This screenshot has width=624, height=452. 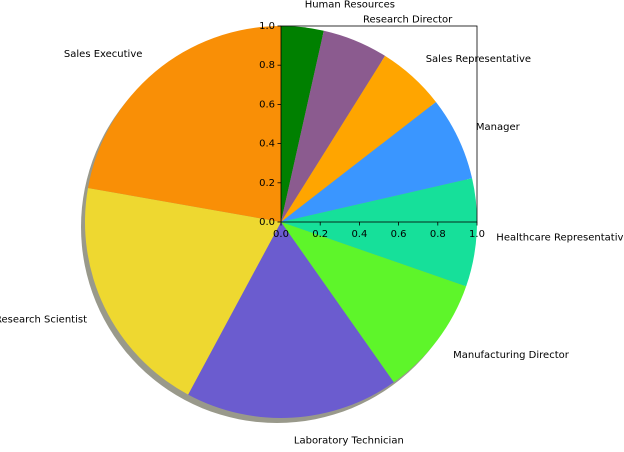 What do you see at coordinates (477, 234) in the screenshot?
I see `x-tick-label: 1.0` at bounding box center [477, 234].